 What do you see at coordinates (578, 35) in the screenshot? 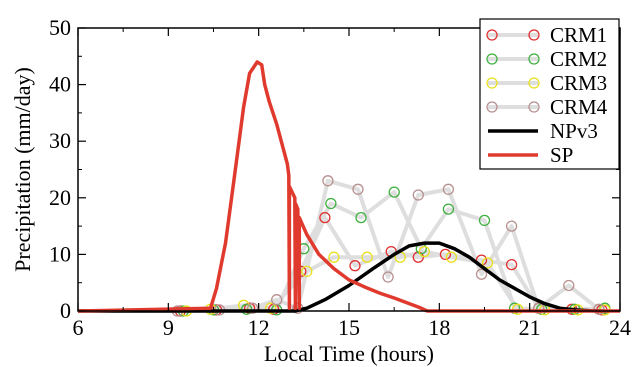
I see `legend-label-crm1: CRM1` at bounding box center [578, 35].